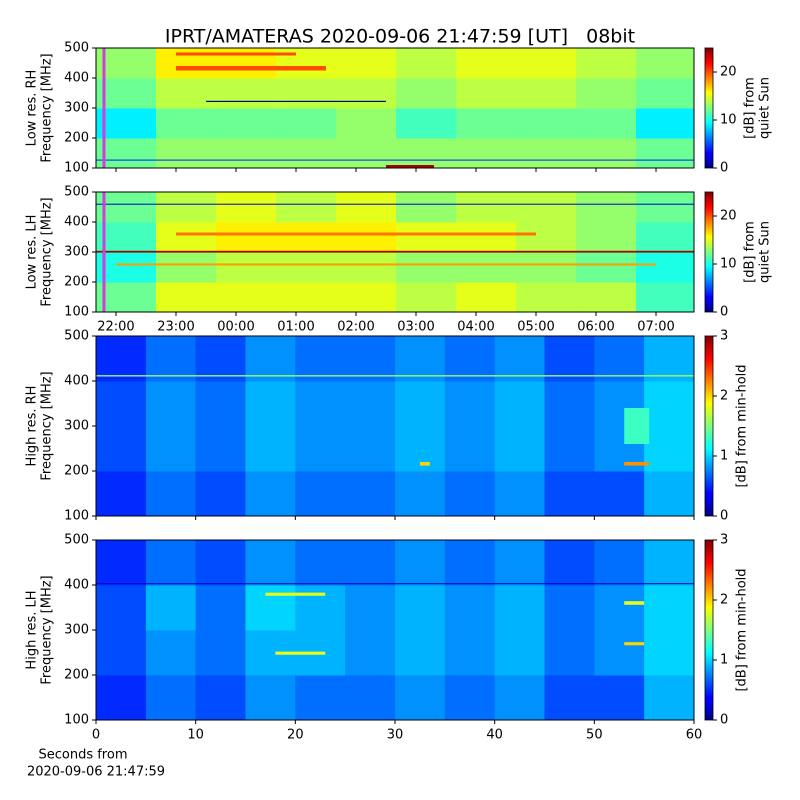  Describe the element at coordinates (76, 540) in the screenshot. I see `y-tick-label: 500` at that location.